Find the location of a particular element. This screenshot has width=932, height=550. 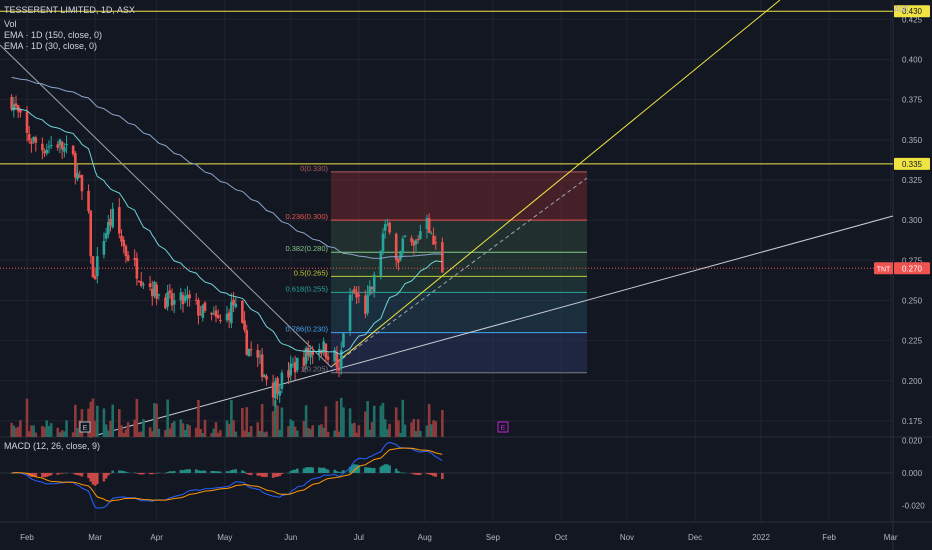

fib-label-0.5: 0.5(0.265) is located at coordinates (311, 272).